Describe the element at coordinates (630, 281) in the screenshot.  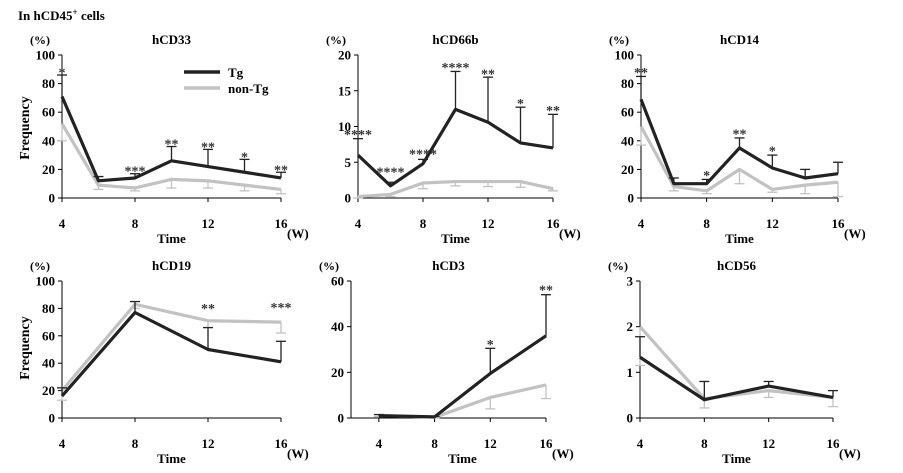
I see `y-tick-label: 3` at that location.